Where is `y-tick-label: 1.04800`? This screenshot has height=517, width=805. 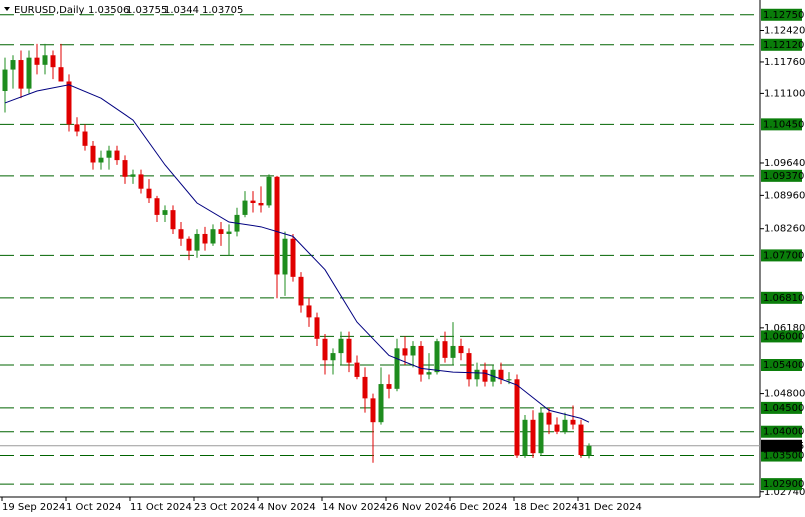 y-tick-label: 1.04800 is located at coordinates (784, 394).